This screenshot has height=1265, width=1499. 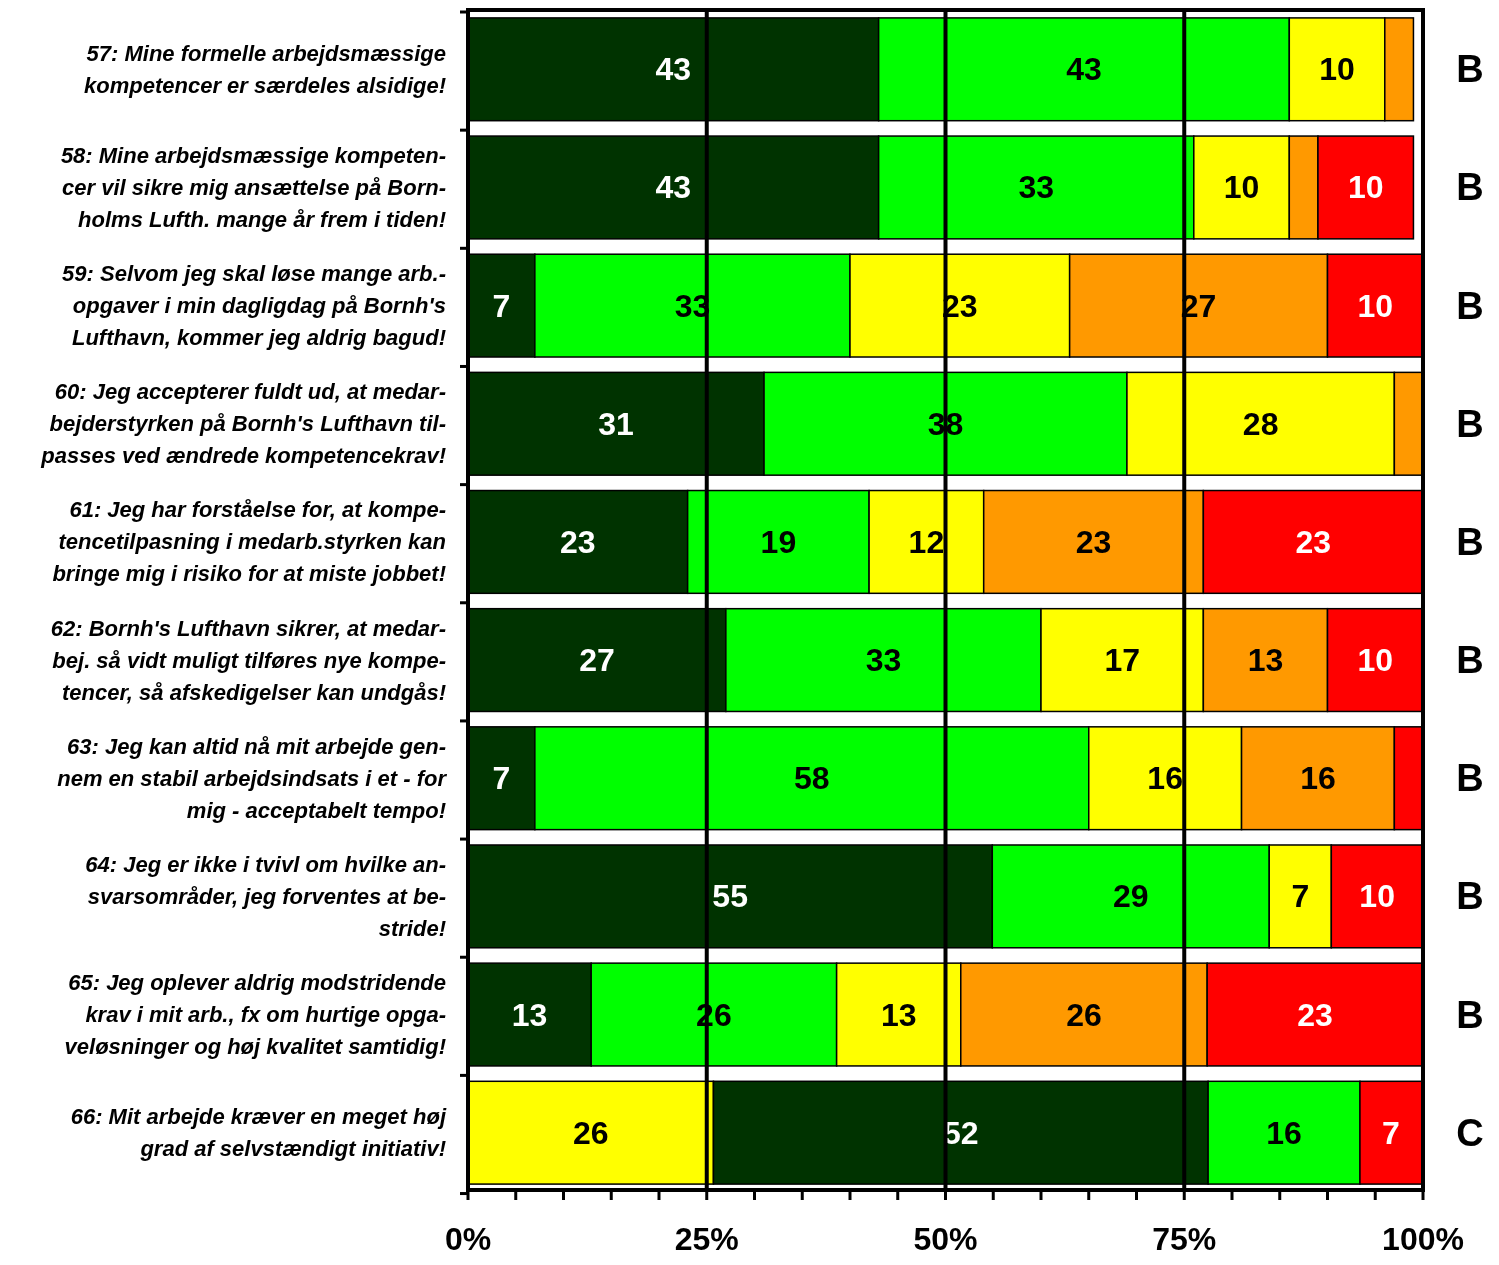 What do you see at coordinates (1184, 1239) in the screenshot?
I see `x-tick-label: 75%` at bounding box center [1184, 1239].